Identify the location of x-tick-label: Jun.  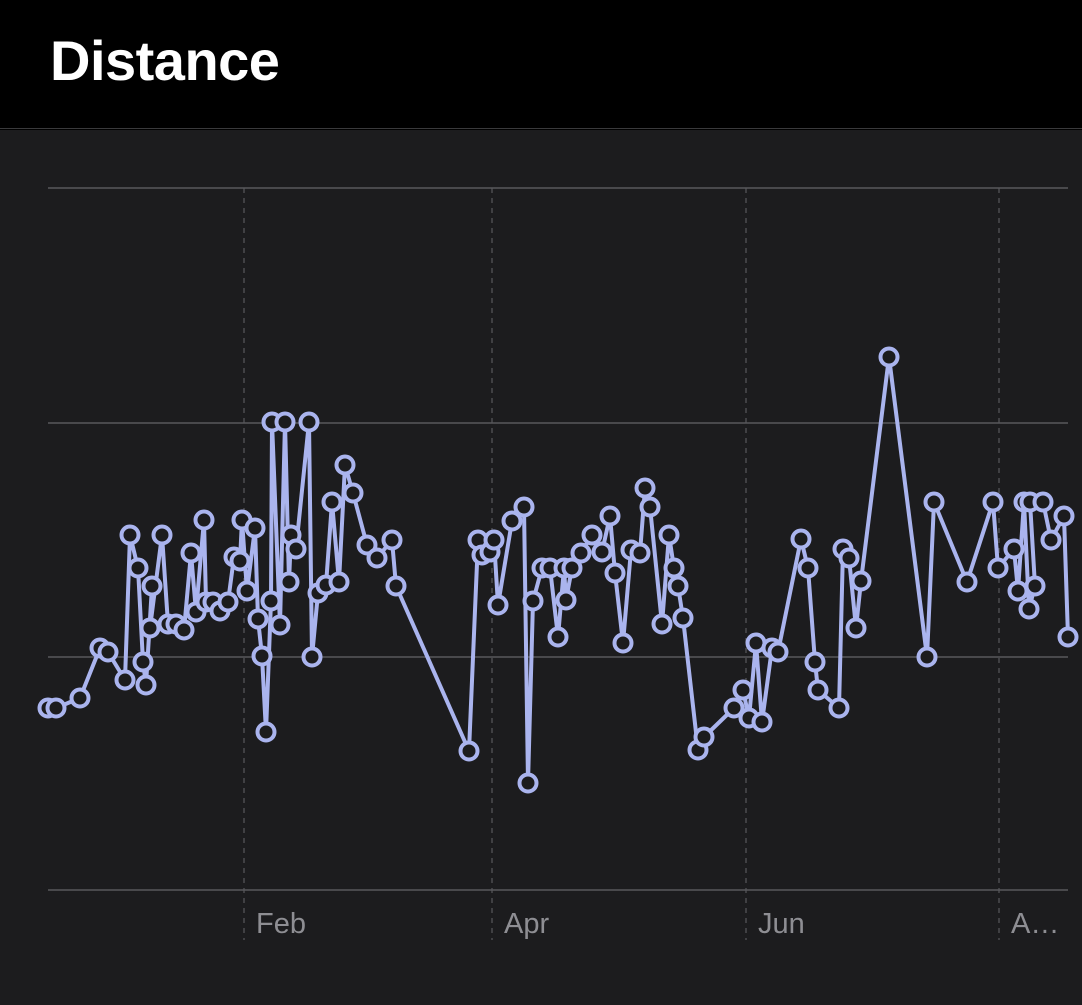
(781, 924).